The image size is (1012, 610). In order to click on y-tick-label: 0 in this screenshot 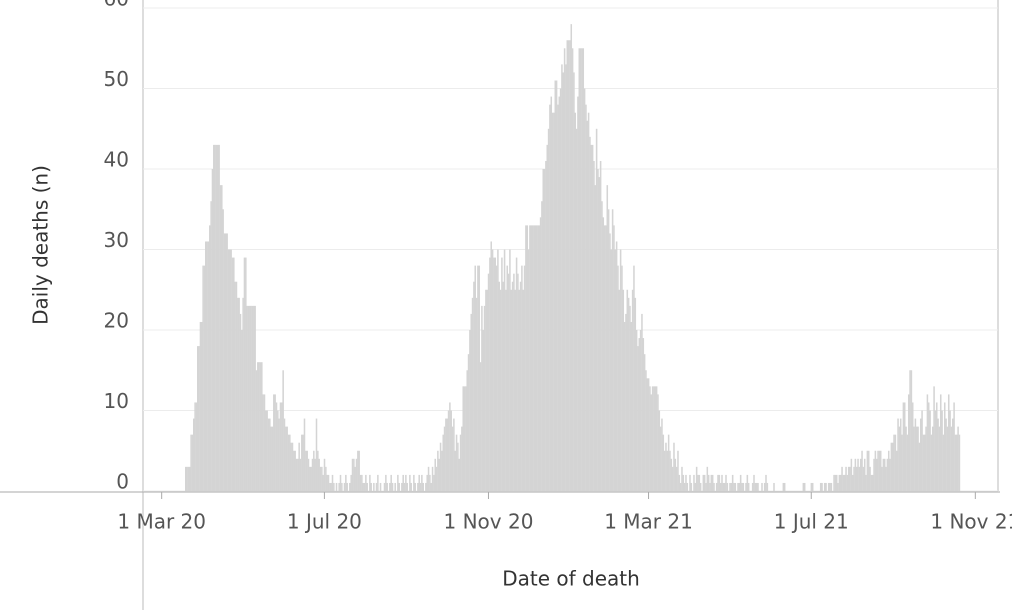, I will do `click(122, 482)`.